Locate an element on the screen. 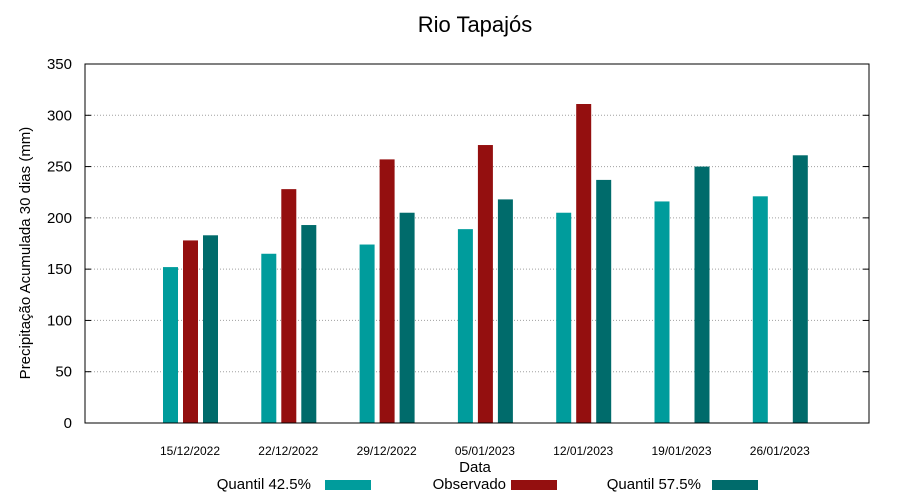 This screenshot has width=900, height=500. y-tick-label: 350 is located at coordinates (59, 64).